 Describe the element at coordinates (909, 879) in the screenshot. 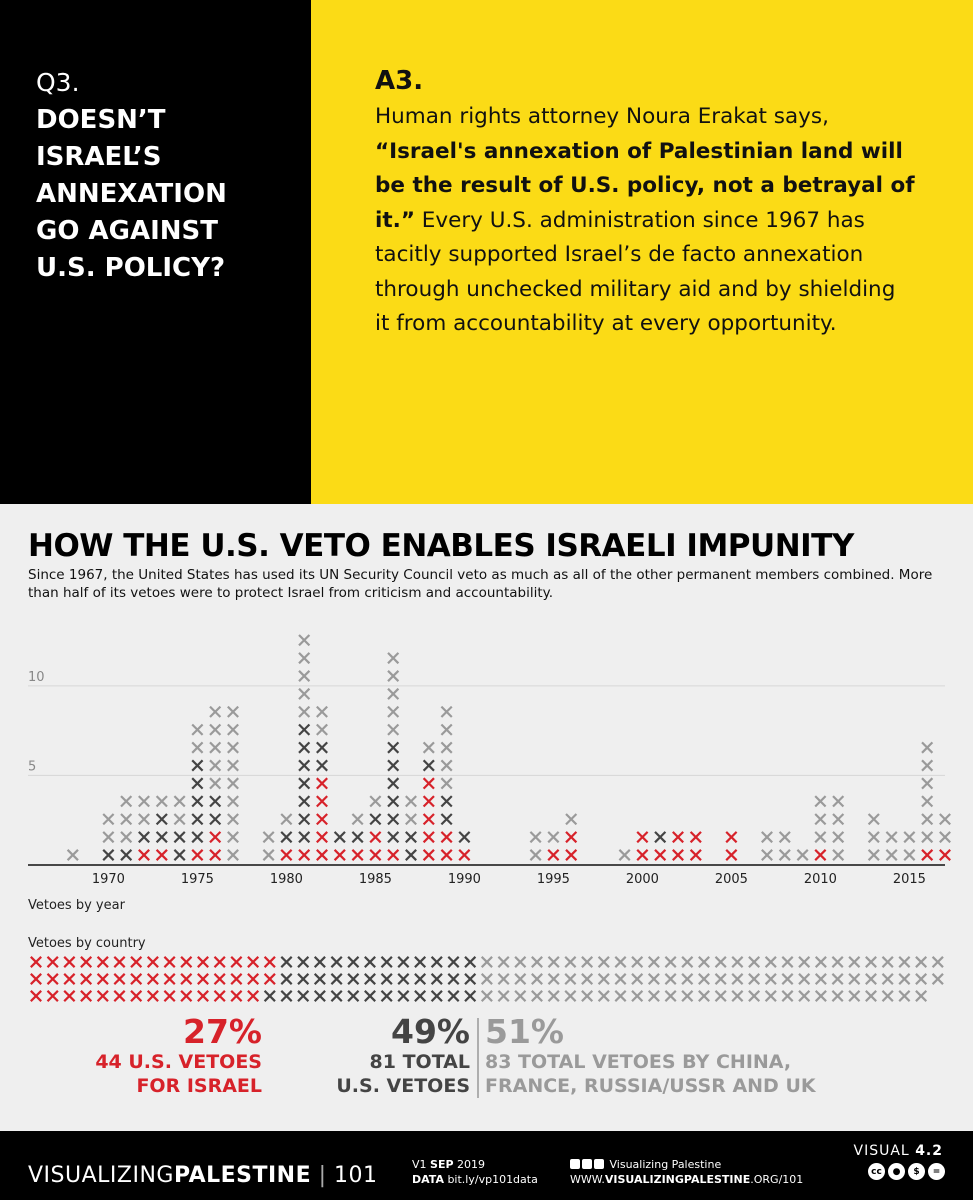

I see `x-tick-label: 2015` at that location.